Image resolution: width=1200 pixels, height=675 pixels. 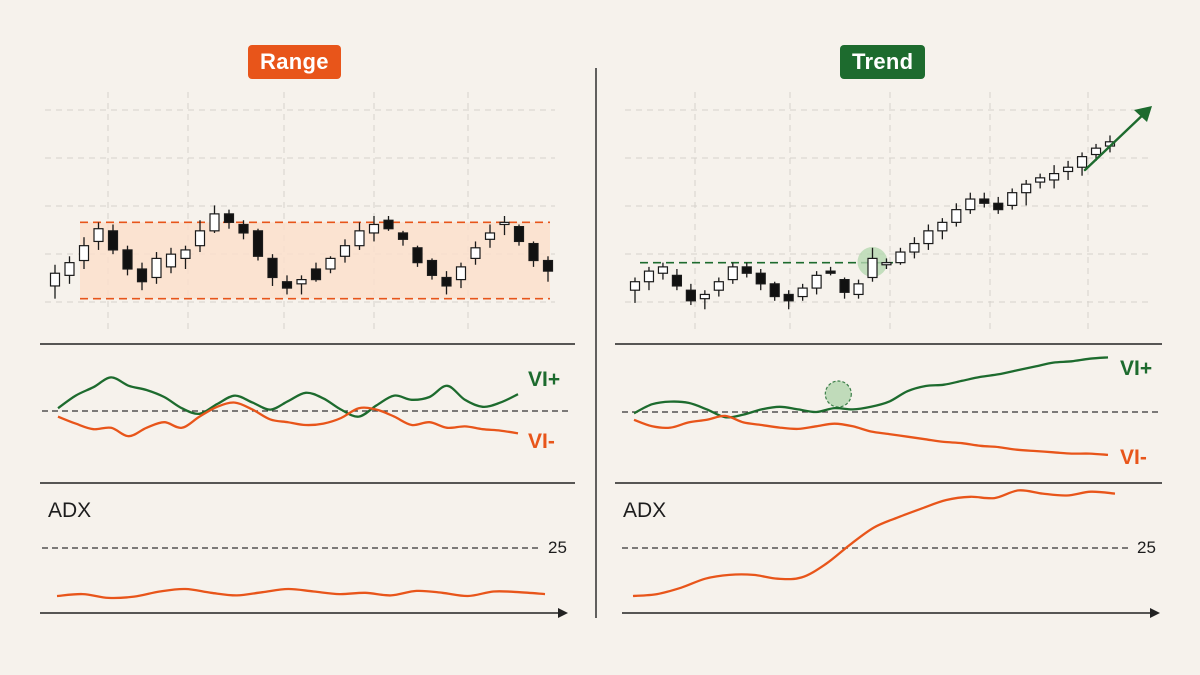 I want to click on range-time-axis-arrow, so click(x=563, y=613).